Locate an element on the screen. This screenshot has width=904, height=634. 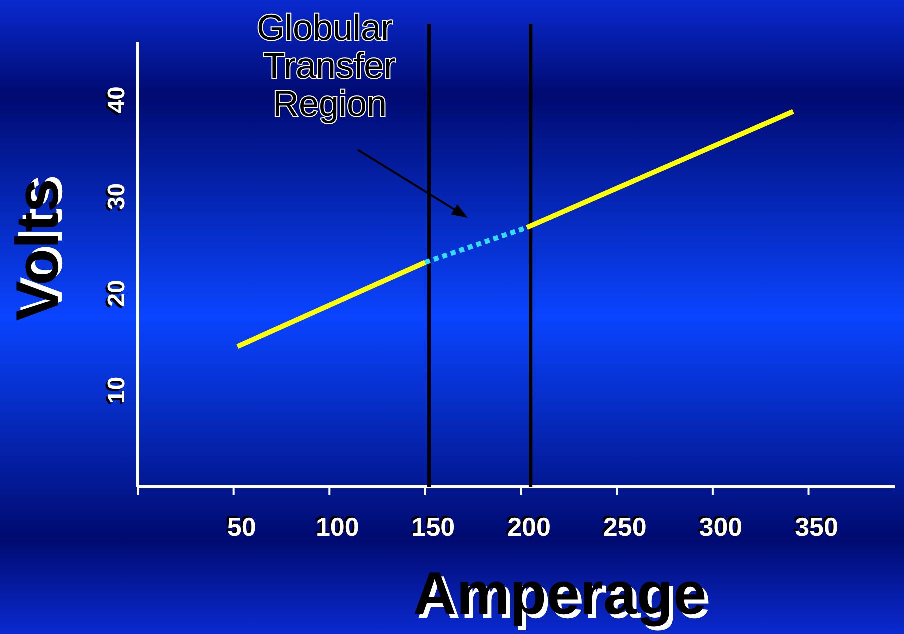
x-tick-label: 250 is located at coordinates (623, 525).